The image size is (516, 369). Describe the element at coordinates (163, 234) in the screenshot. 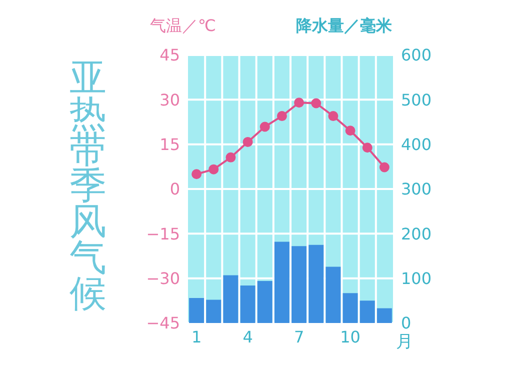

I see `y-tick-label: −15` at that location.